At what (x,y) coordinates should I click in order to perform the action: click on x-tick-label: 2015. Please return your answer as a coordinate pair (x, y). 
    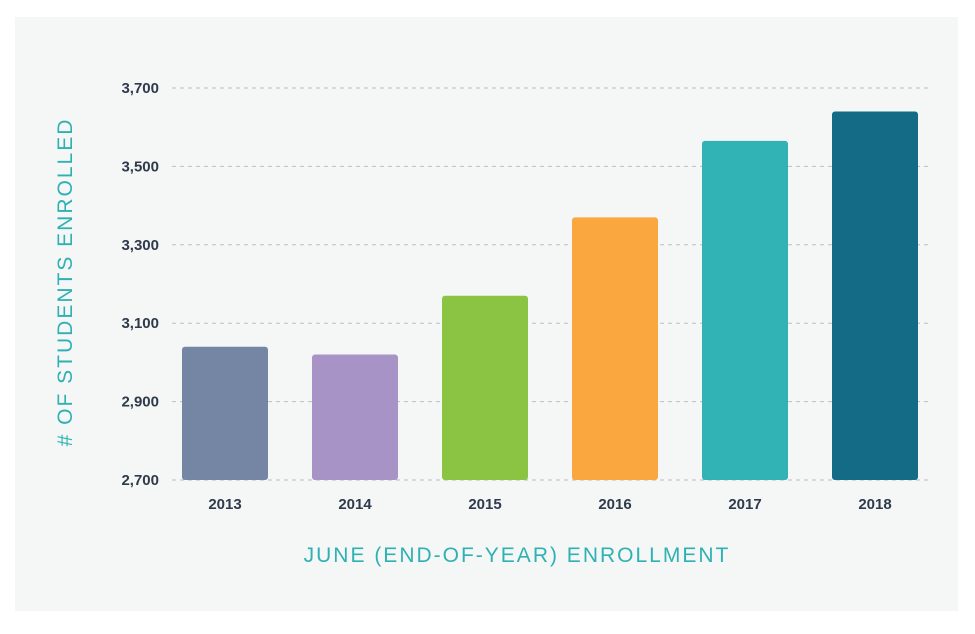
    Looking at the image, I should click on (484, 504).